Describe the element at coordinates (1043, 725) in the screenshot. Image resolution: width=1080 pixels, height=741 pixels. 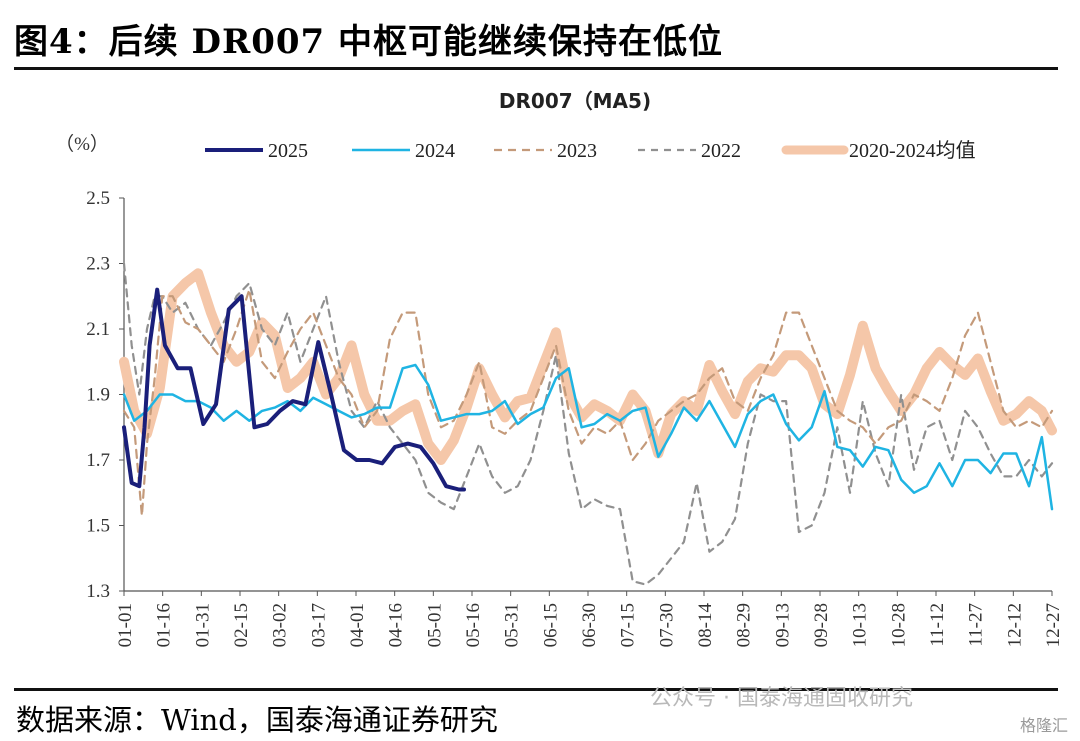
I see `watermark-logo: 格隆汇` at that location.